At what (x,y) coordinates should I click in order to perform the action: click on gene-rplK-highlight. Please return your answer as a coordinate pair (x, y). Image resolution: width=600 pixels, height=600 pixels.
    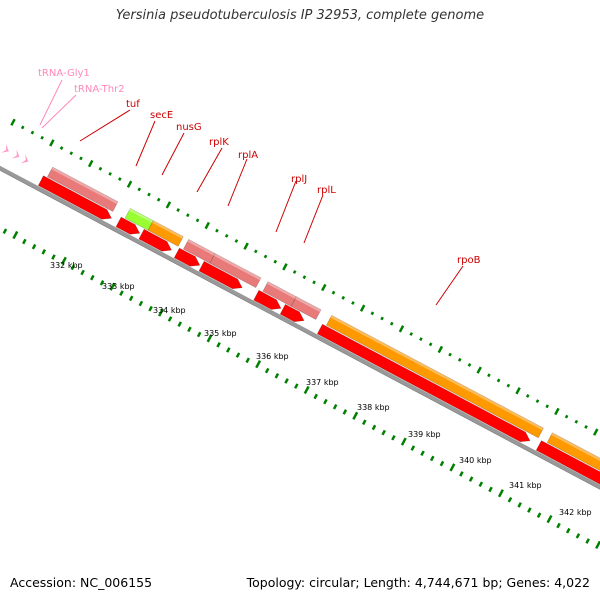
    Looking at the image, I should click on (201, 247).